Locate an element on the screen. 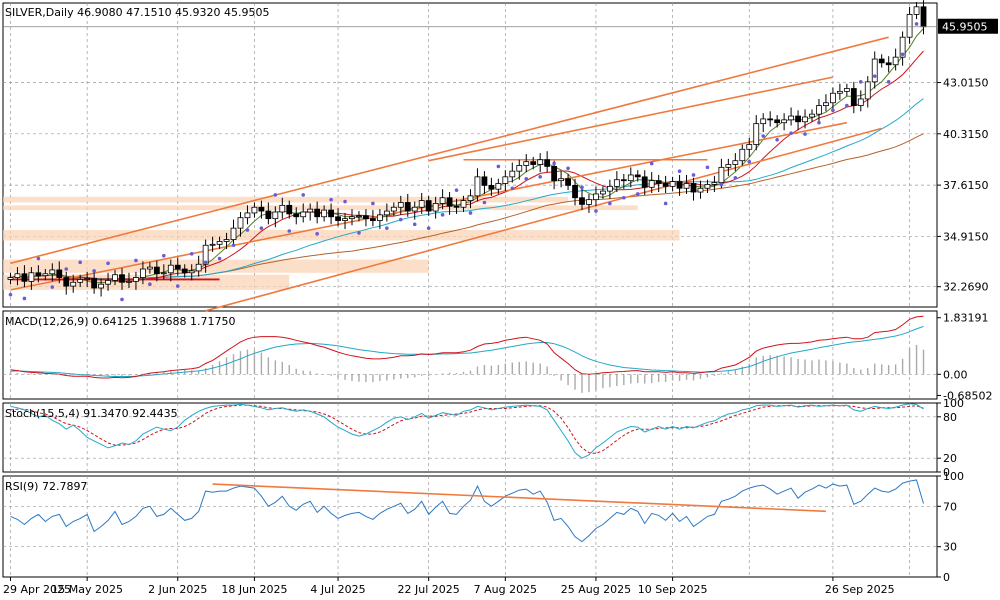 Image resolution: width=1000 pixels, height=600 pixels. date-tick-label: 15 May 2025 is located at coordinates (87, 589).